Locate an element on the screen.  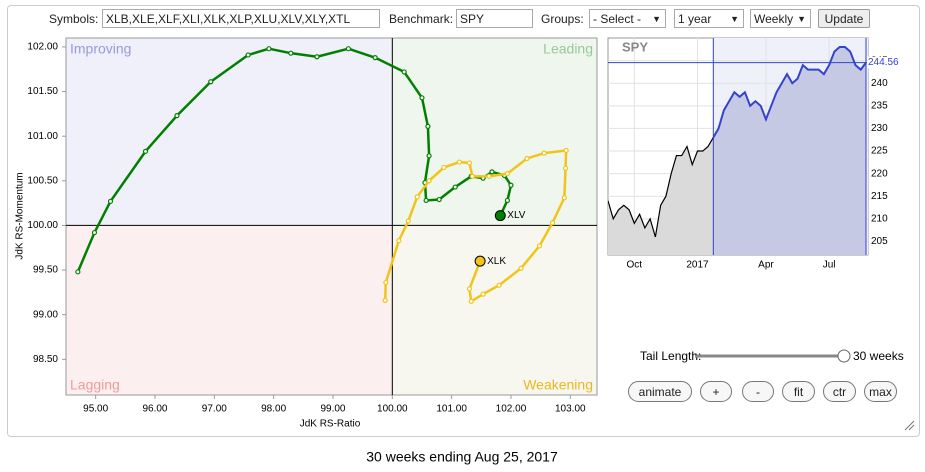
y-tick-label: 220 is located at coordinates (879, 173).